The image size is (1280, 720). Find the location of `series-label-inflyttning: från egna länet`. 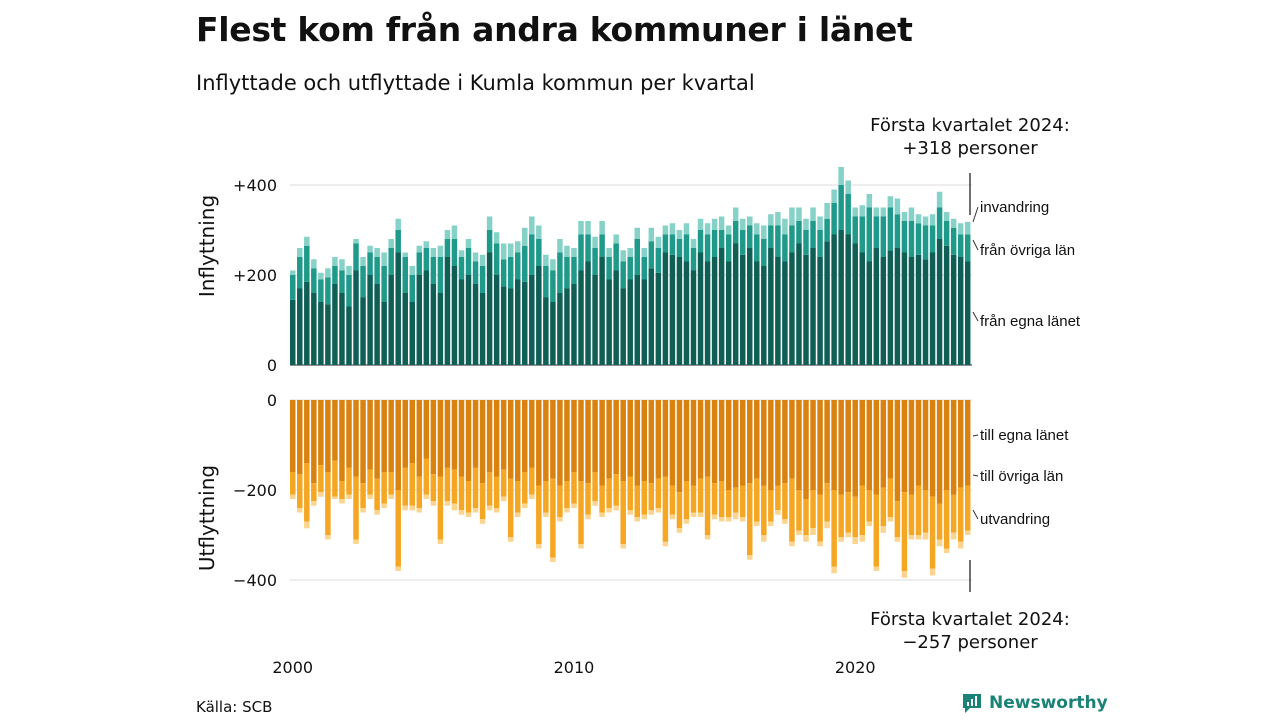

series-label-inflyttning: från egna länet is located at coordinates (1030, 321).